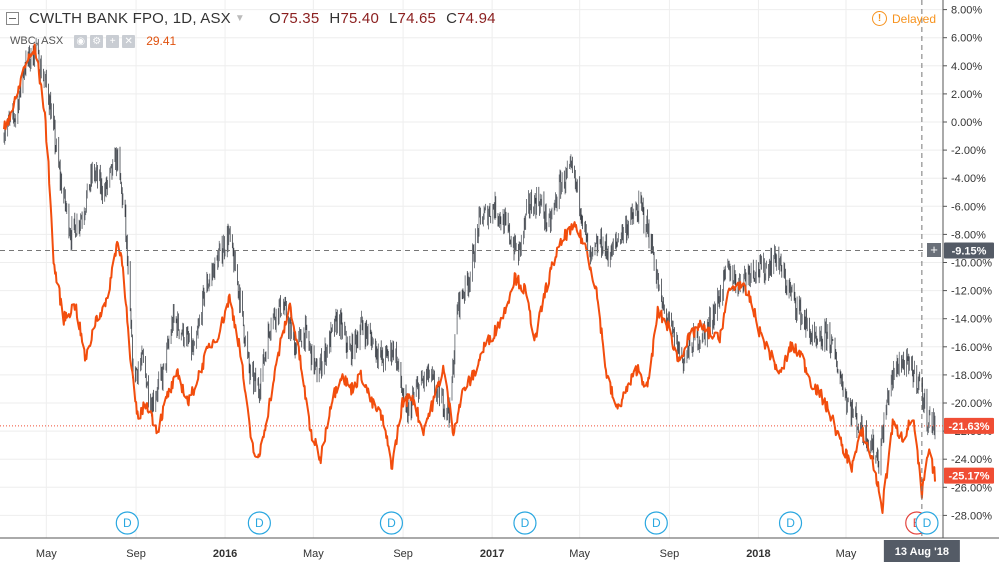 This screenshot has width=999, height=567. What do you see at coordinates (879, 18) in the screenshot?
I see `alert-icon: !` at bounding box center [879, 18].